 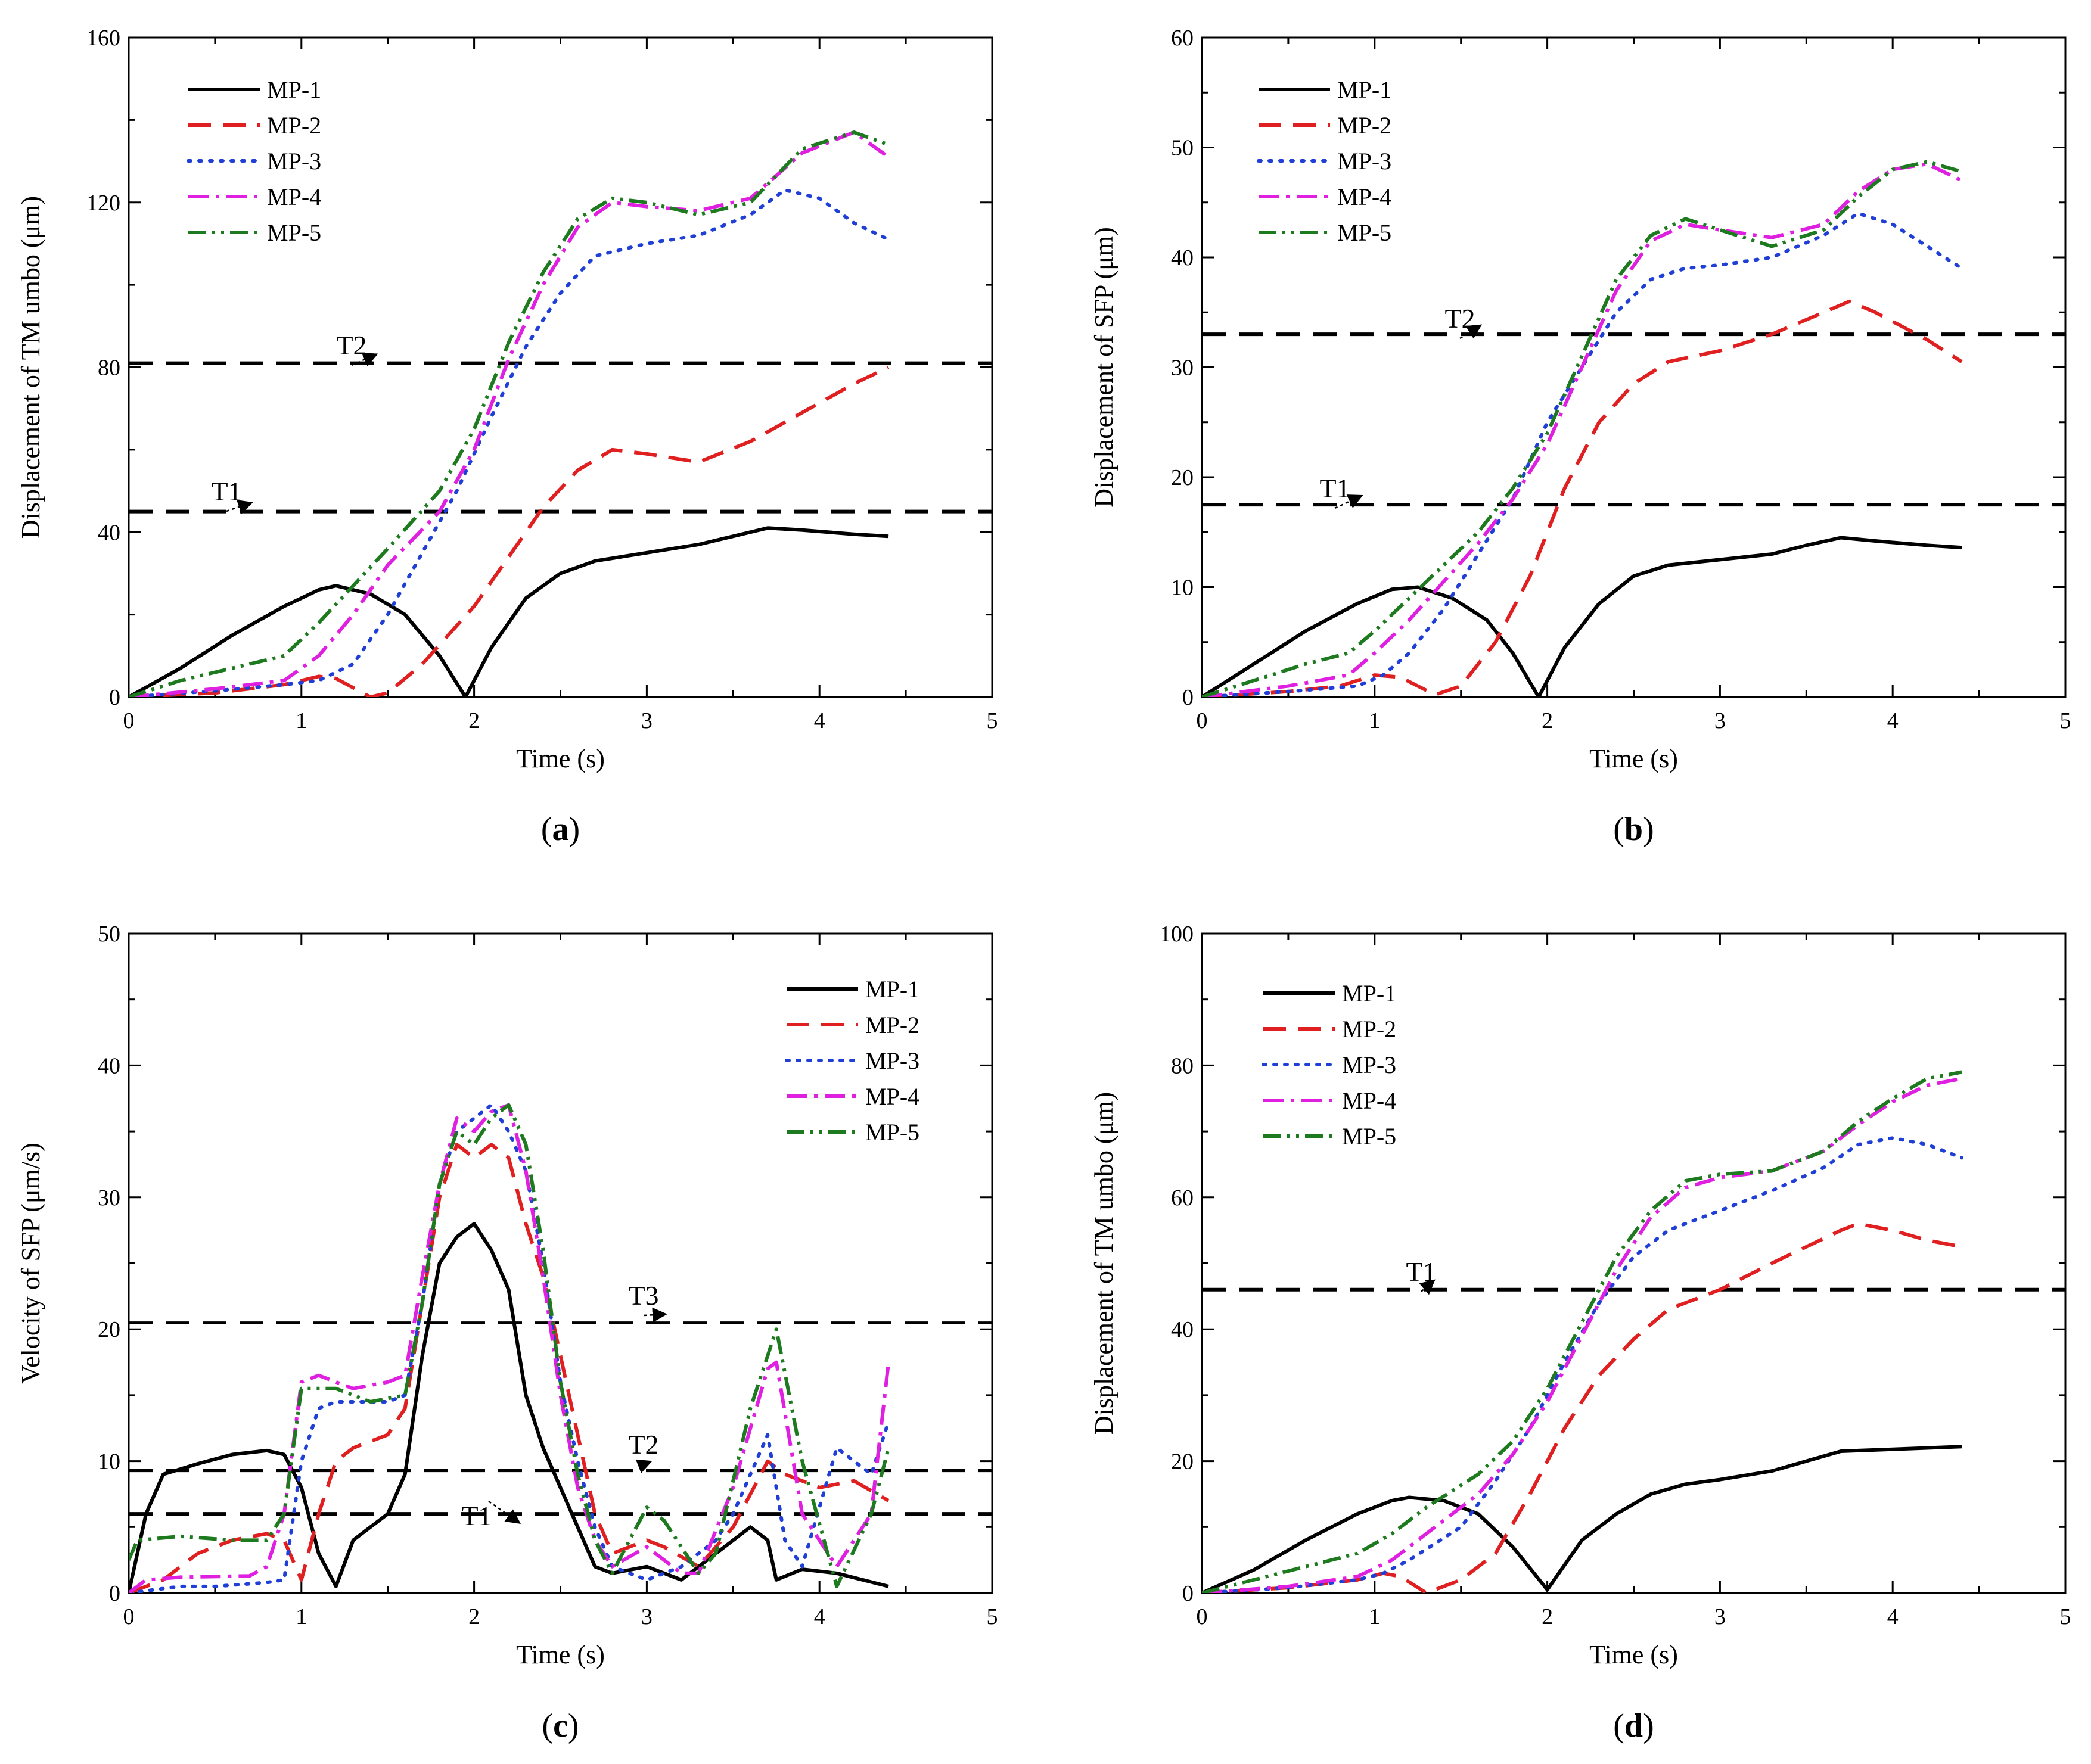 I want to click on y-axis-title: Displacement of SFP (μm), so click(x=1103, y=367).